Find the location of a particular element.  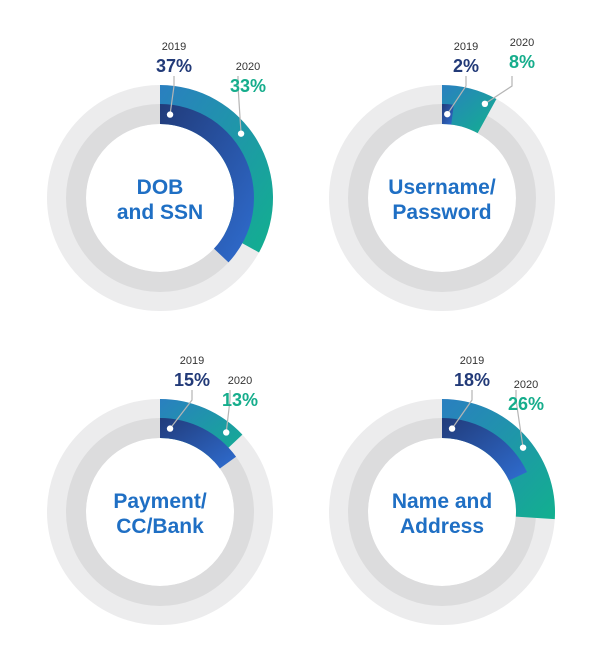

center-label: Username/ is located at coordinates (442, 187).